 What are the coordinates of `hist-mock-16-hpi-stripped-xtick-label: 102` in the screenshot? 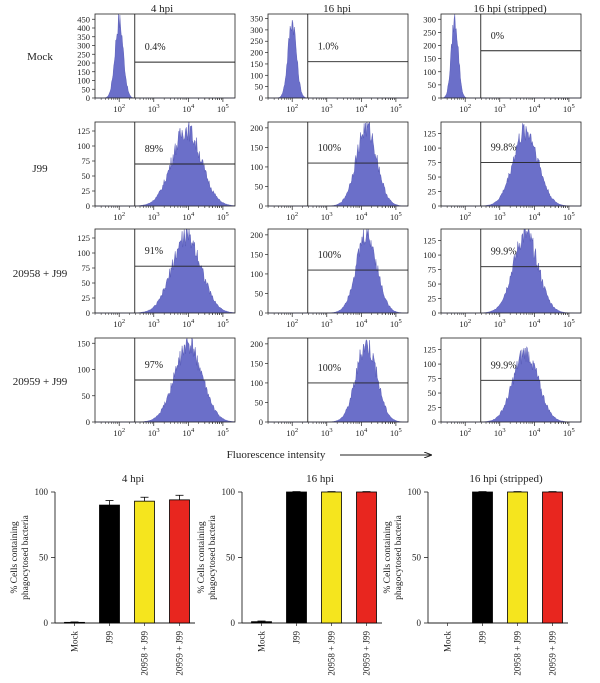 It's located at (465, 108).